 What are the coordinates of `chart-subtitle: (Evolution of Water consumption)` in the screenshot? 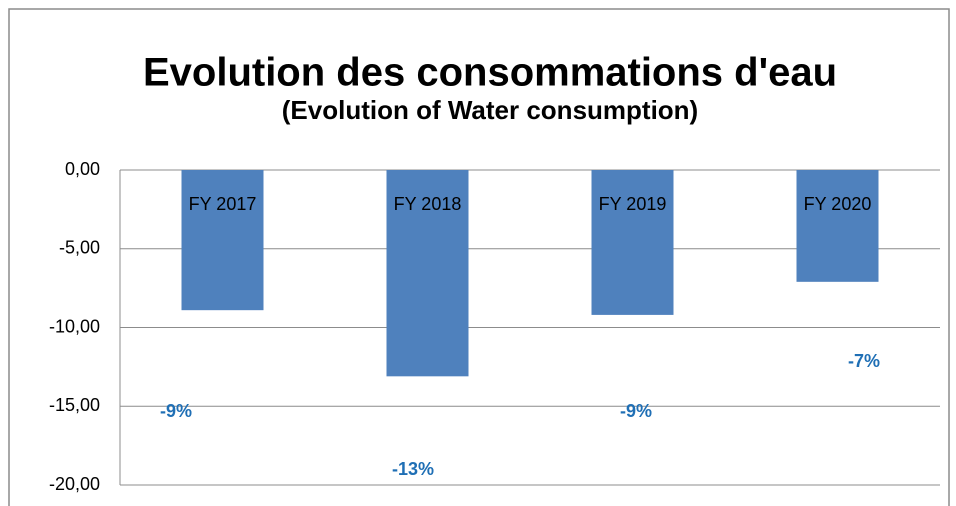 It's located at (490, 110).